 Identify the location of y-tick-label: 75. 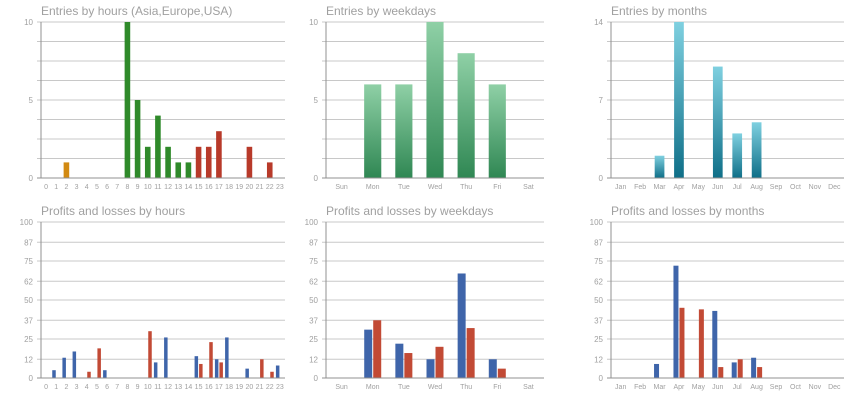
(28, 261).